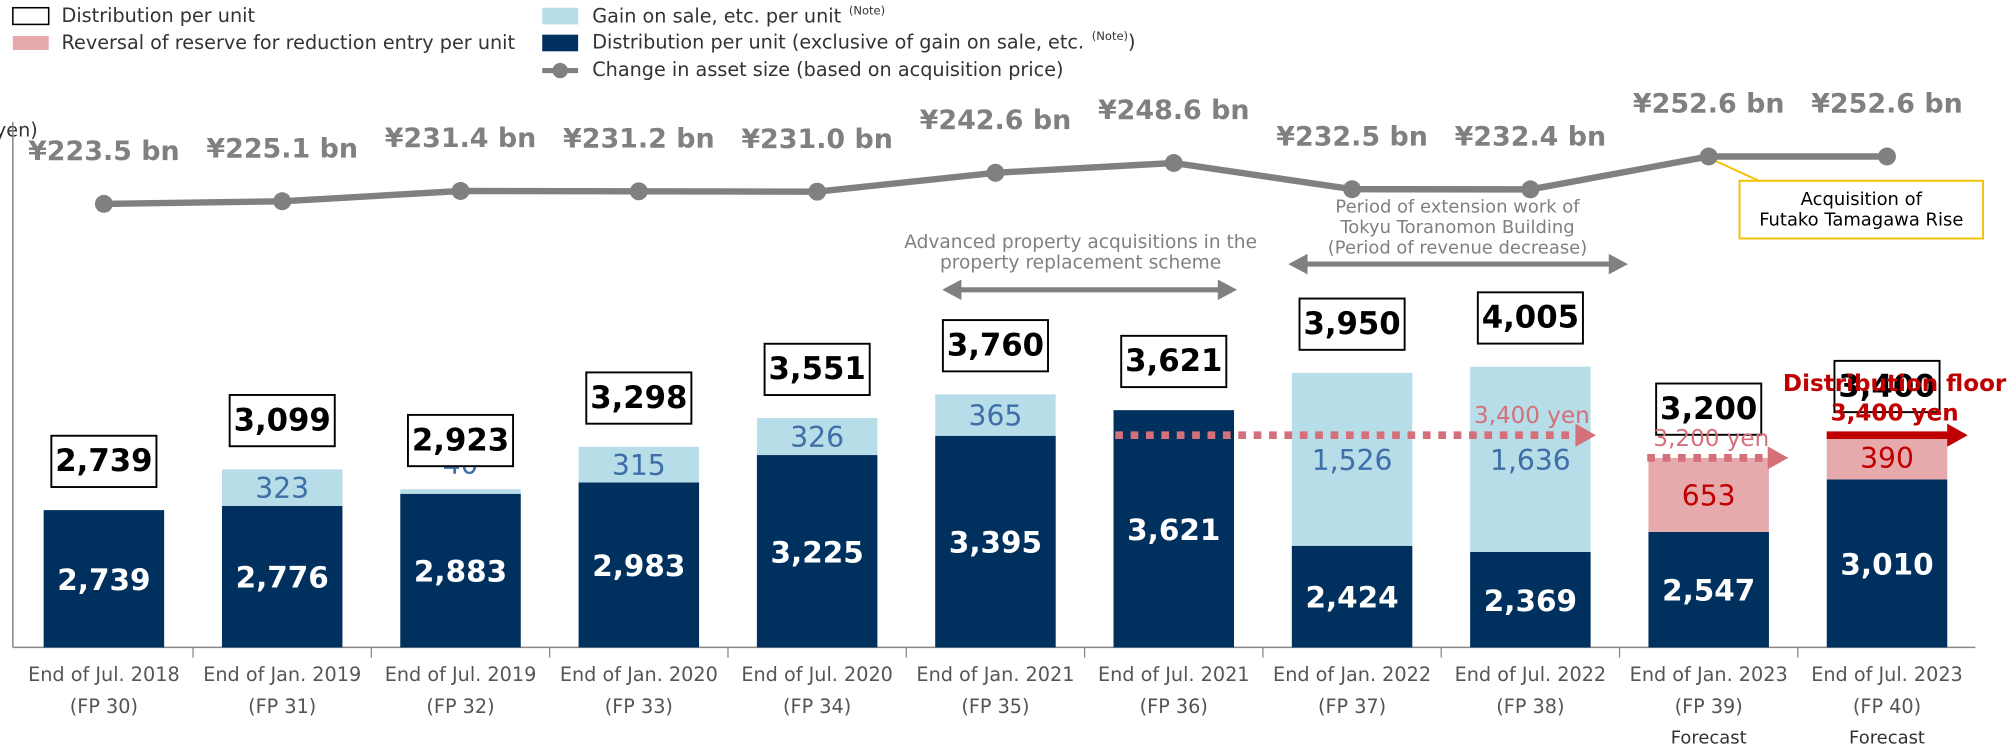 This screenshot has width=2010, height=750. What do you see at coordinates (995, 674) in the screenshot?
I see `x-tick-label: End of Jan. 2021` at bounding box center [995, 674].